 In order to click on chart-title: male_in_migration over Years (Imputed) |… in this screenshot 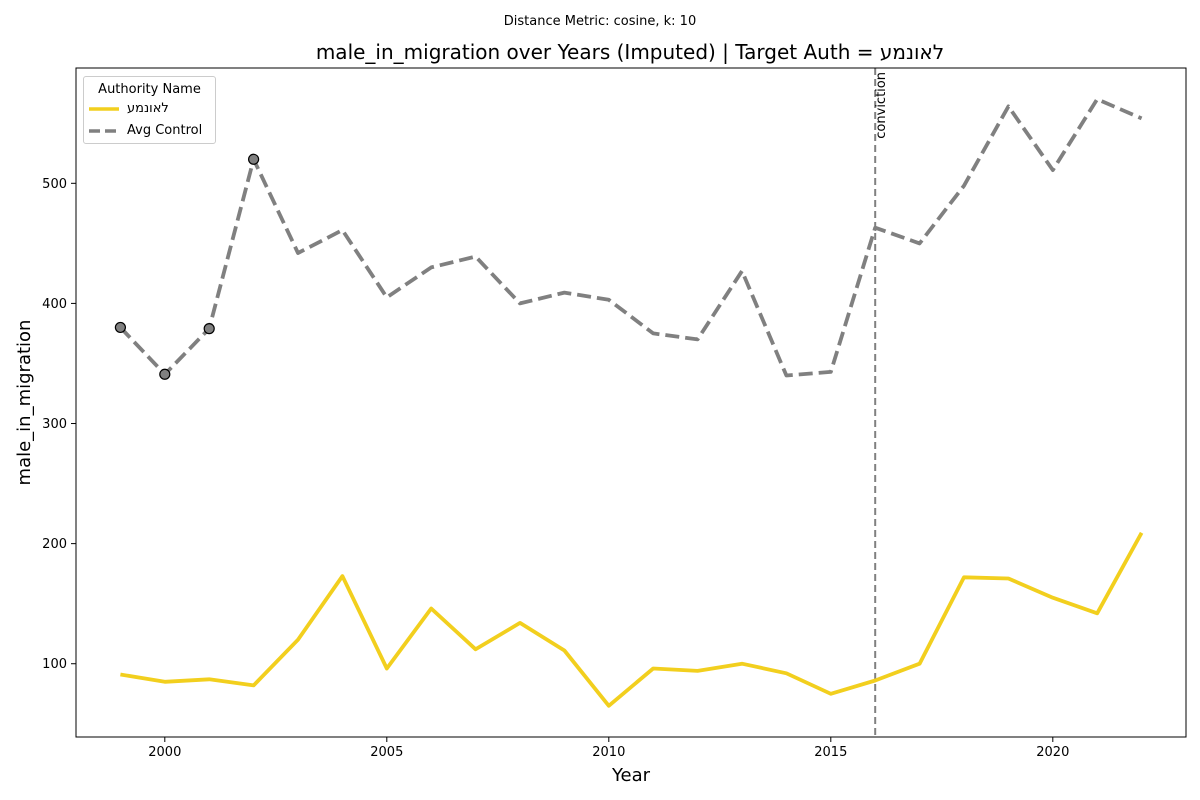, I will do `click(600, 52)`.